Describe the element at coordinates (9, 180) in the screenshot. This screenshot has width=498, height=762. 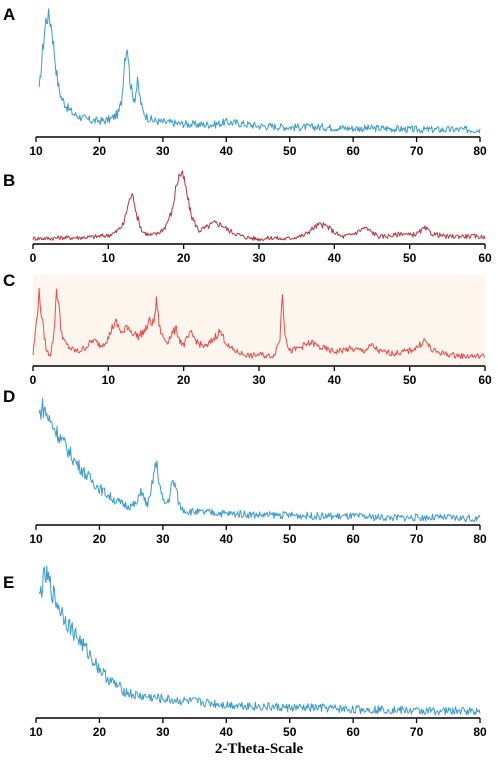
I see `panel-letter: B` at that location.